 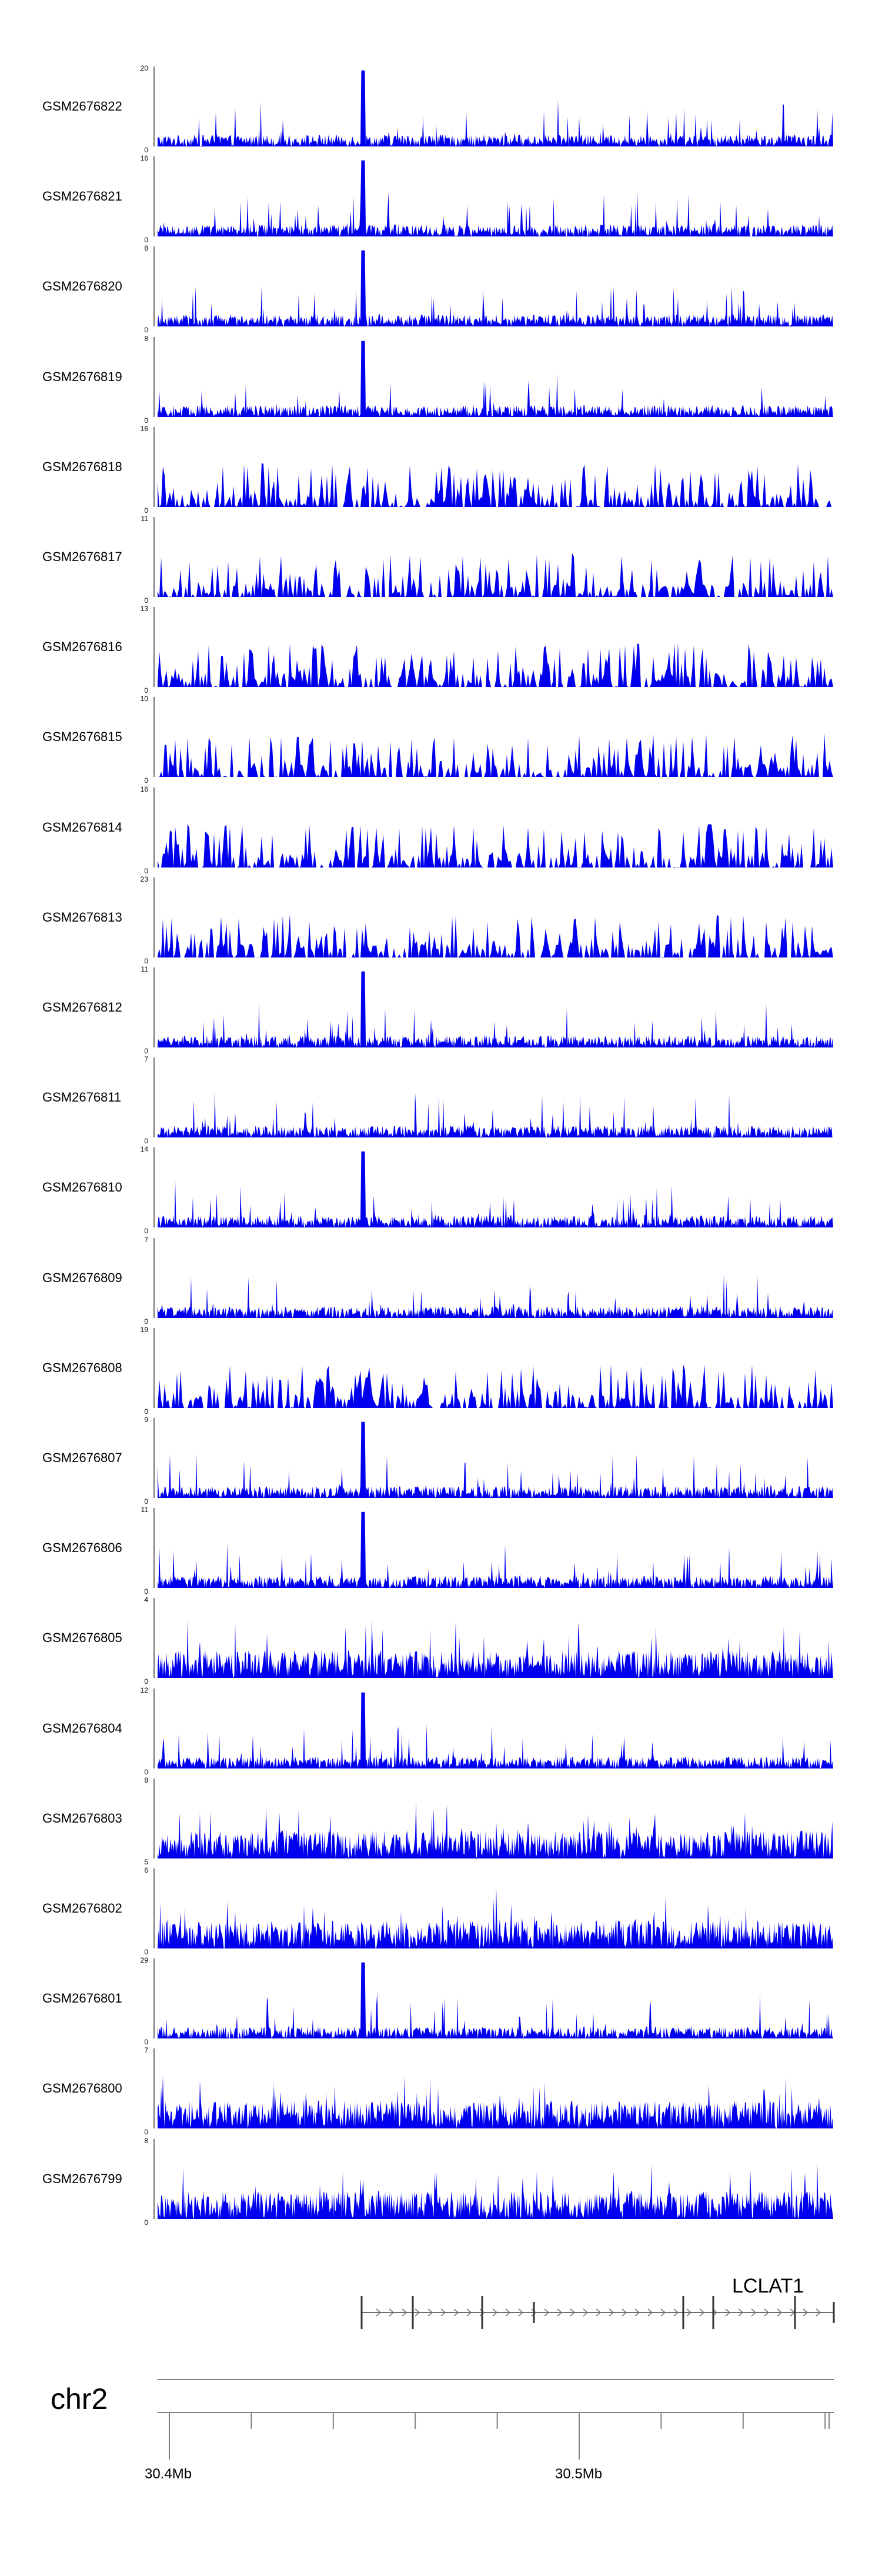 What do you see at coordinates (82, 1818) in the screenshot?
I see `track-sample-label: GSM2676803` at bounding box center [82, 1818].